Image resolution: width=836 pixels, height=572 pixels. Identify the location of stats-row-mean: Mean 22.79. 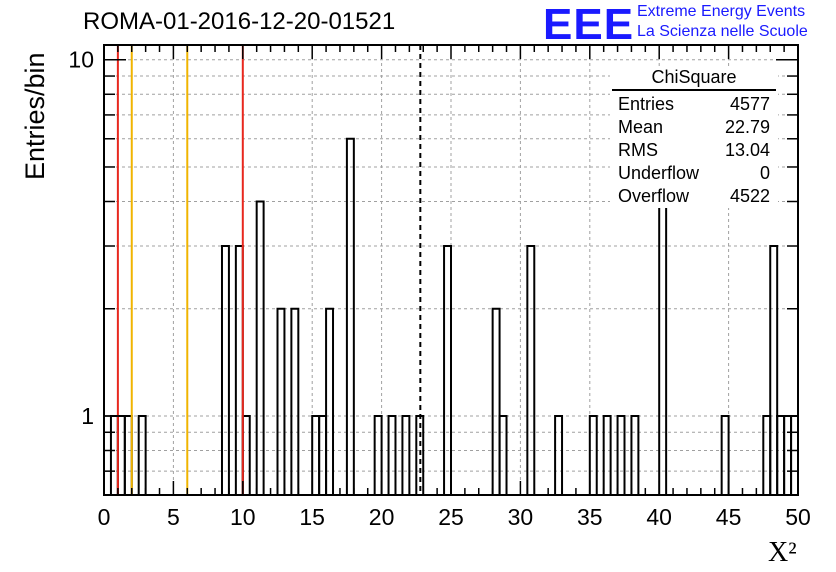
(694, 127).